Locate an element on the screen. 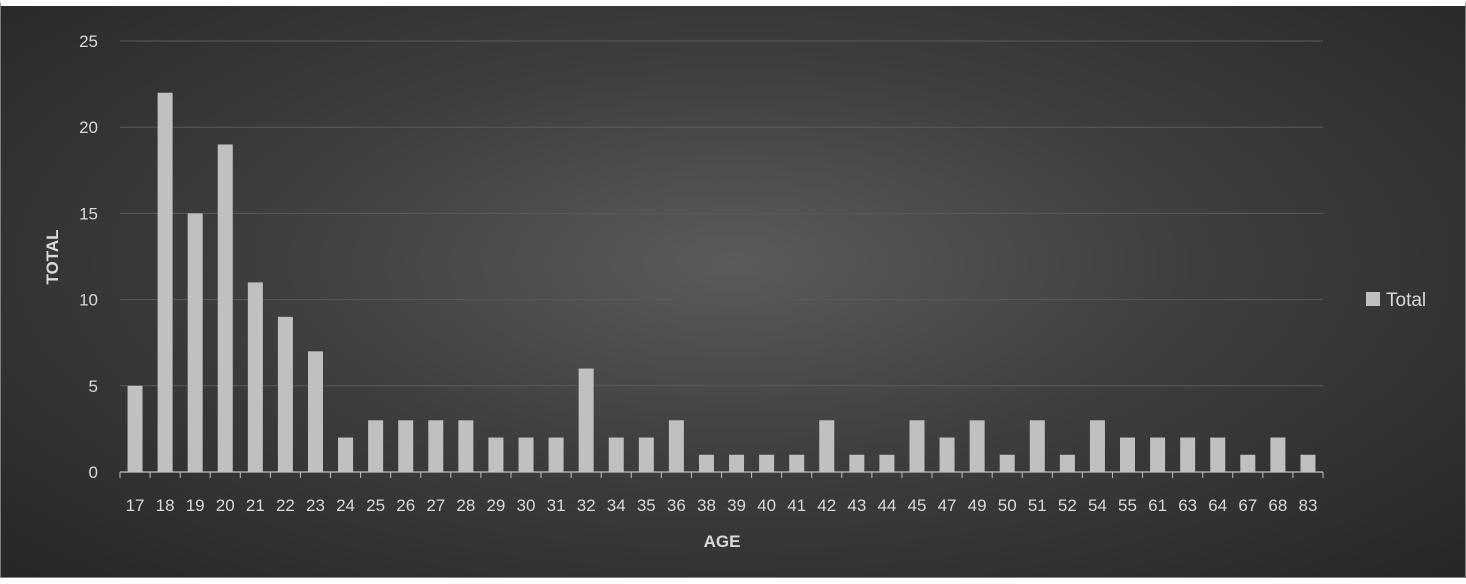 This screenshot has height=584, width=1466. y-tick-label: 20 is located at coordinates (88, 127).